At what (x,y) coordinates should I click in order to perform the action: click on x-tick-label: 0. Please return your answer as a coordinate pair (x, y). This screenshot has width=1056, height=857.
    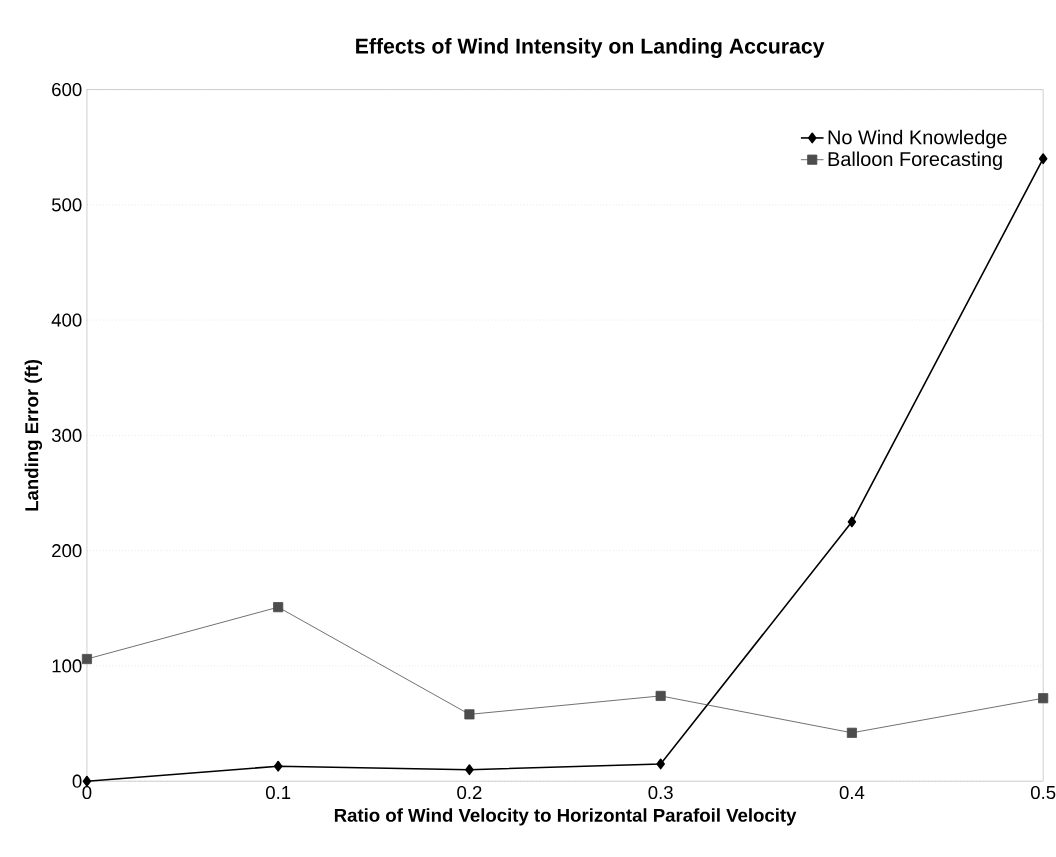
    Looking at the image, I should click on (87, 792).